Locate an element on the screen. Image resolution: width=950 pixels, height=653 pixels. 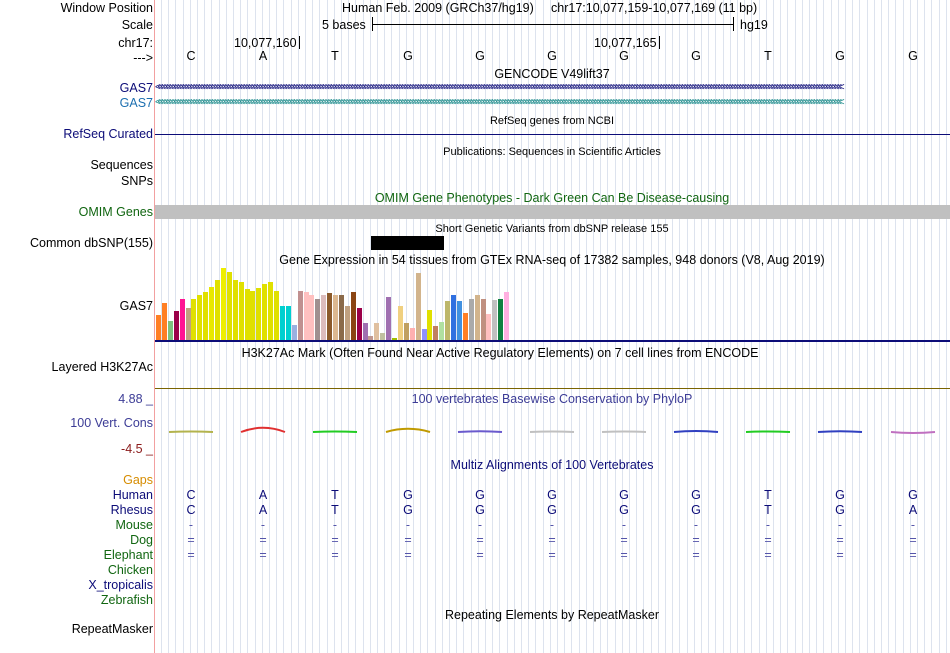
gtex-gene-label: GAS7 is located at coordinates (136, 306).